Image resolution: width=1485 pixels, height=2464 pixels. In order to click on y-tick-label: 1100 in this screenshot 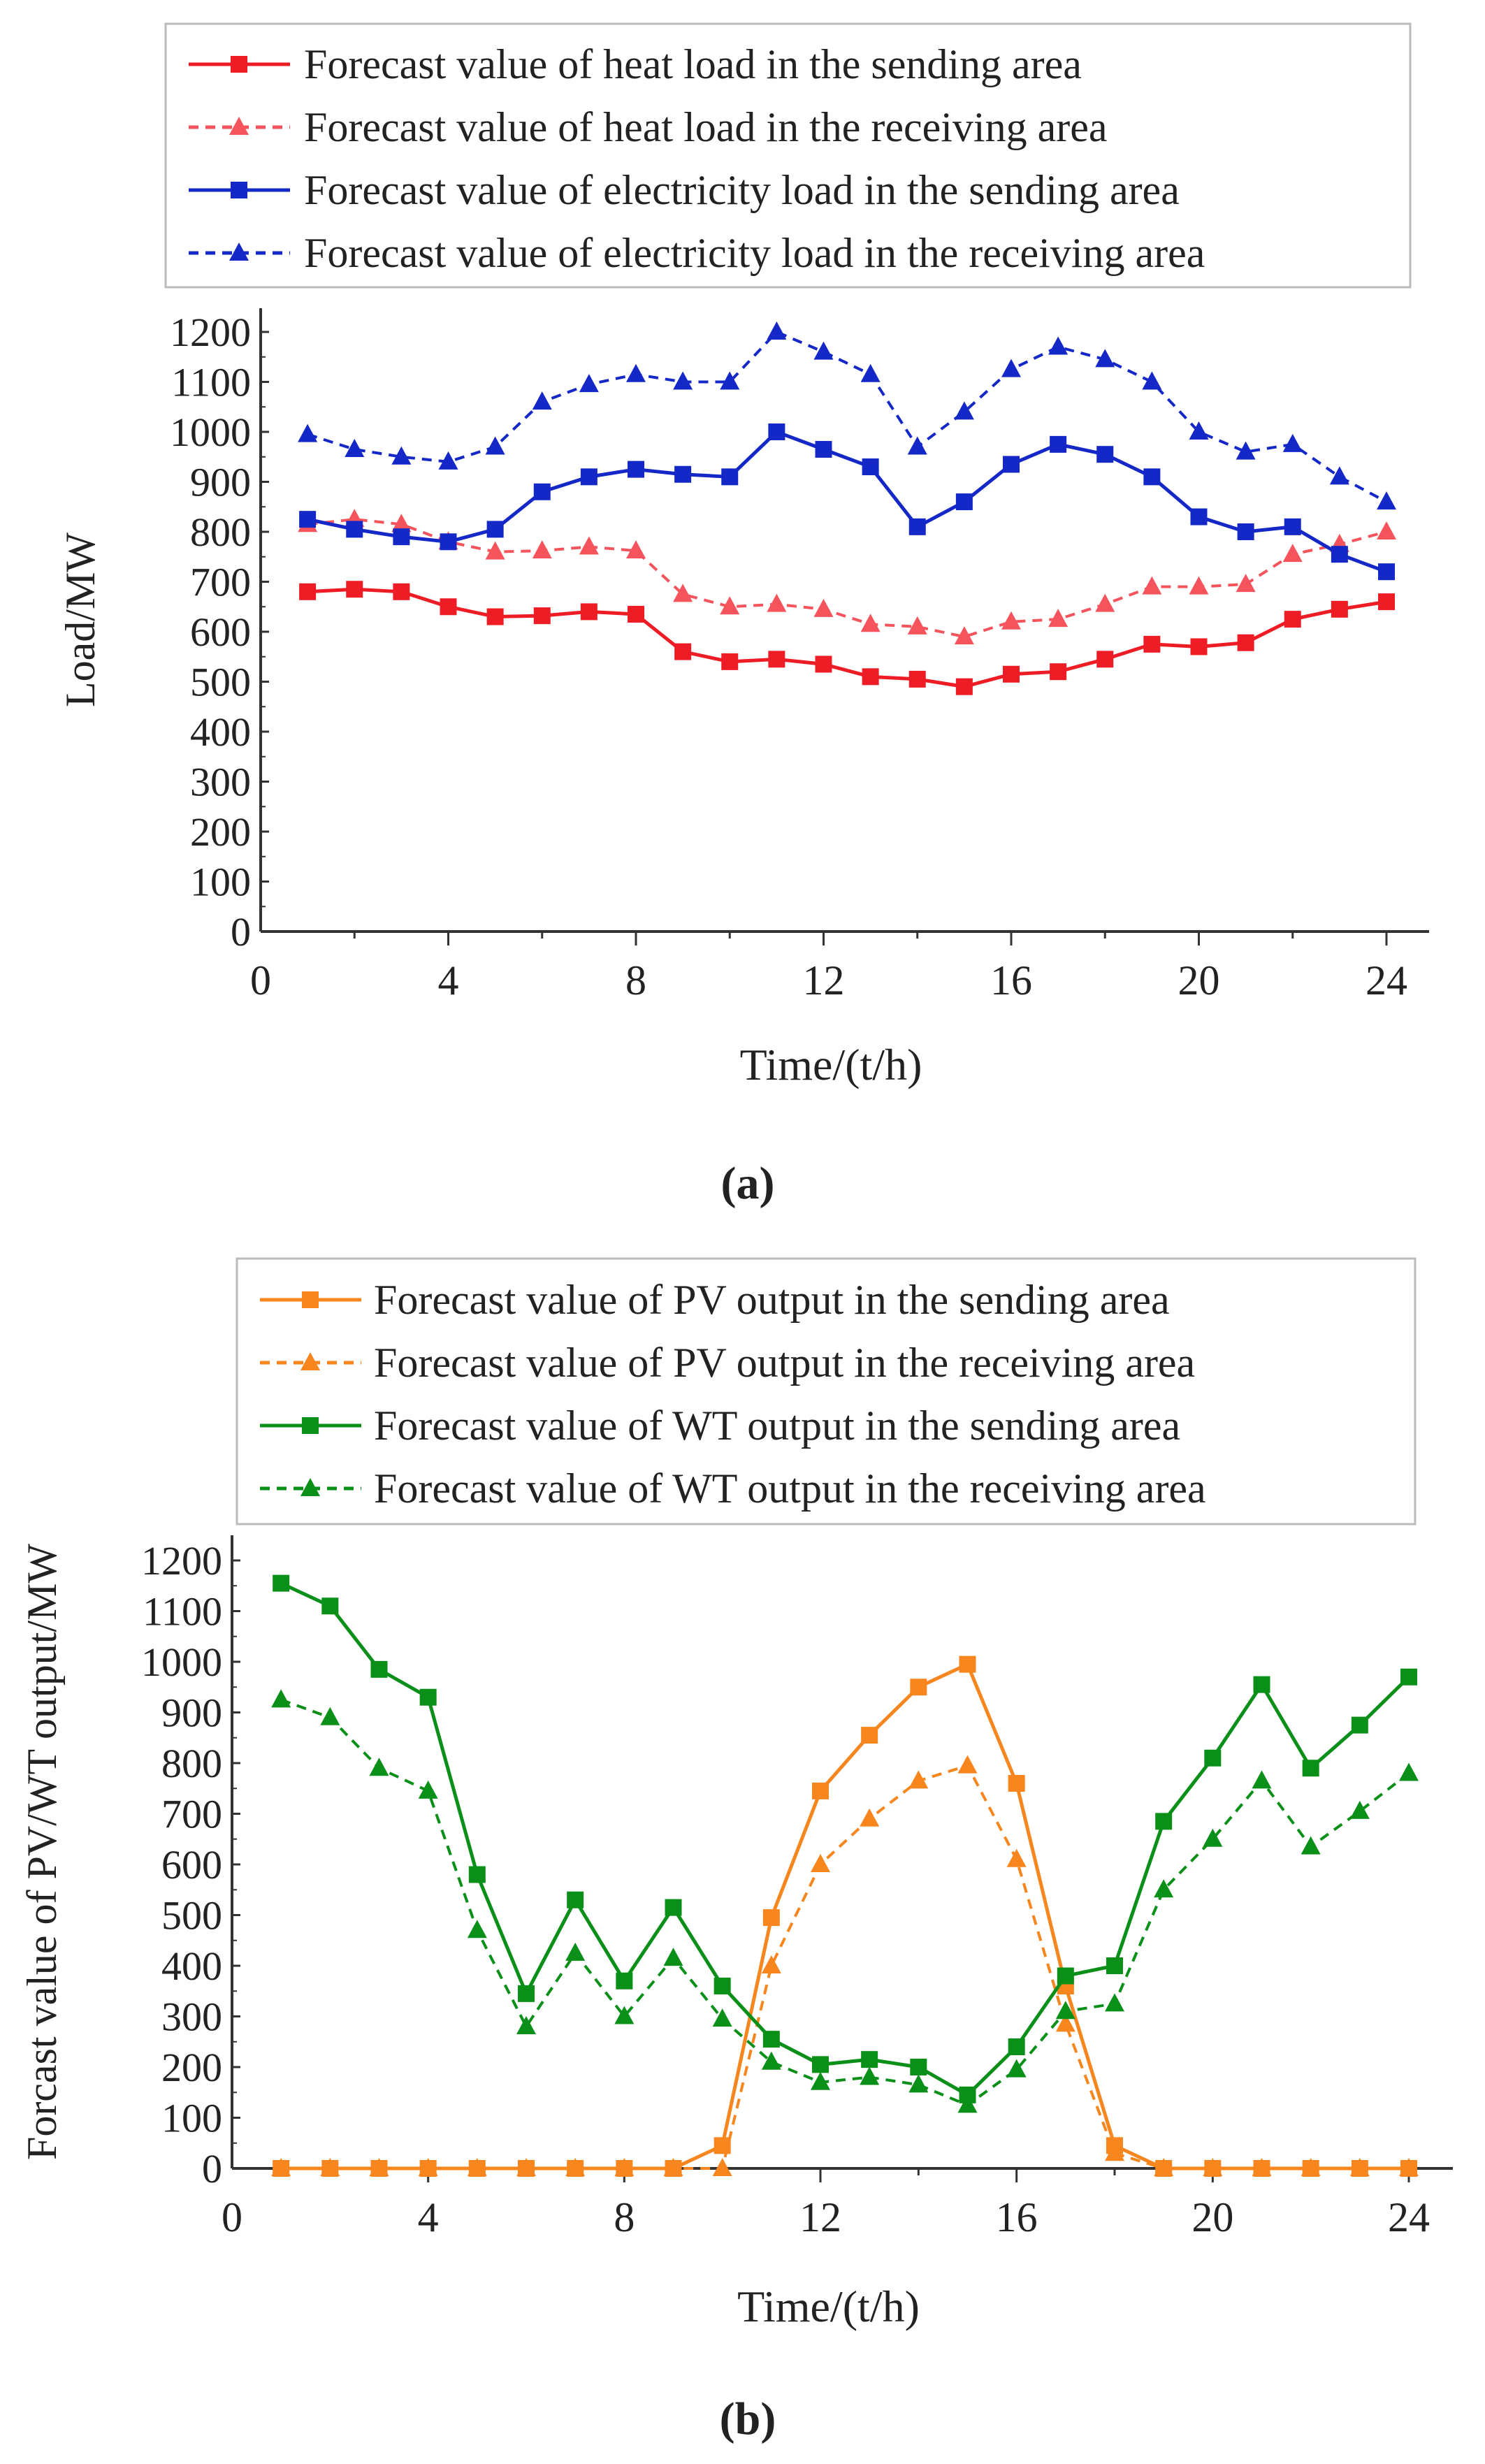, I will do `click(183, 1612)`.